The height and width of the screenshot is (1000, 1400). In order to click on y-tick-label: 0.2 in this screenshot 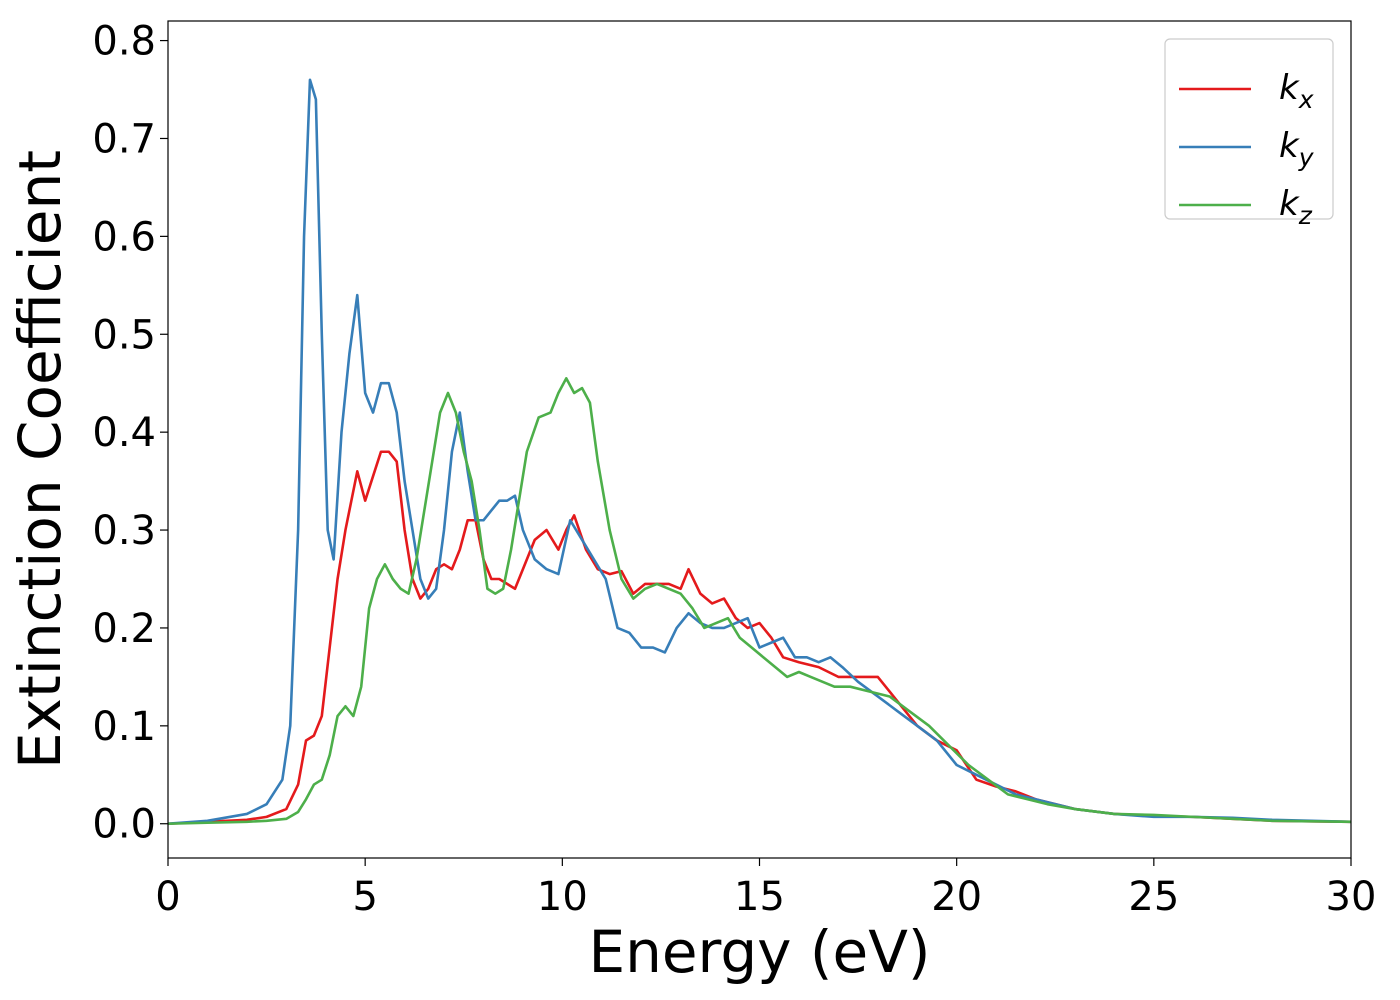, I will do `click(124, 629)`.